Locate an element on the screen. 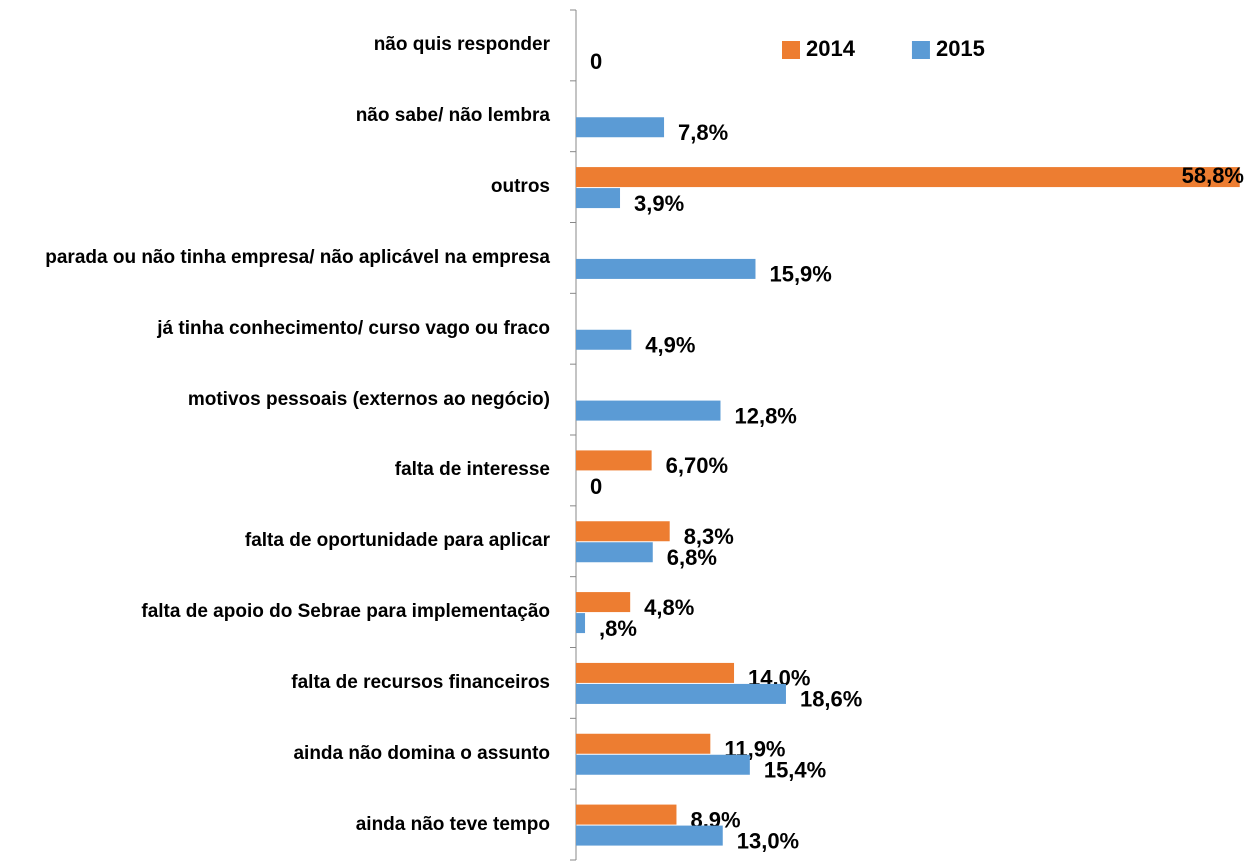 Image resolution: width=1246 pixels, height=861 pixels. legend-label: 2015 is located at coordinates (960, 48).